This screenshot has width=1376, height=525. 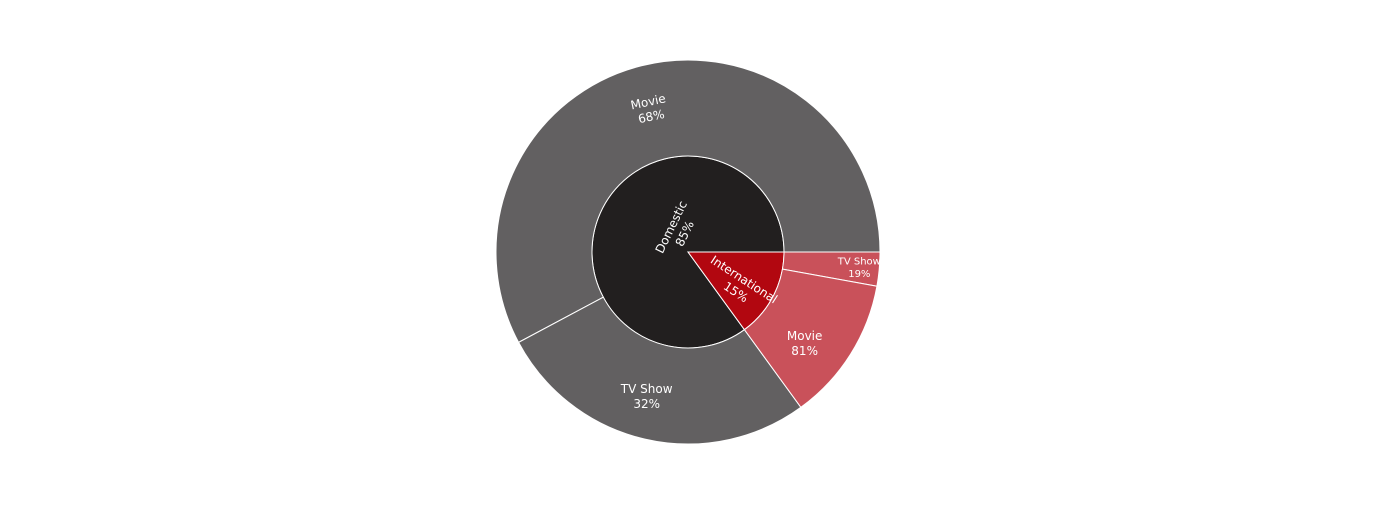 What do you see at coordinates (659, 370) in the screenshot?
I see `slice-domestic-tv-show` at bounding box center [659, 370].